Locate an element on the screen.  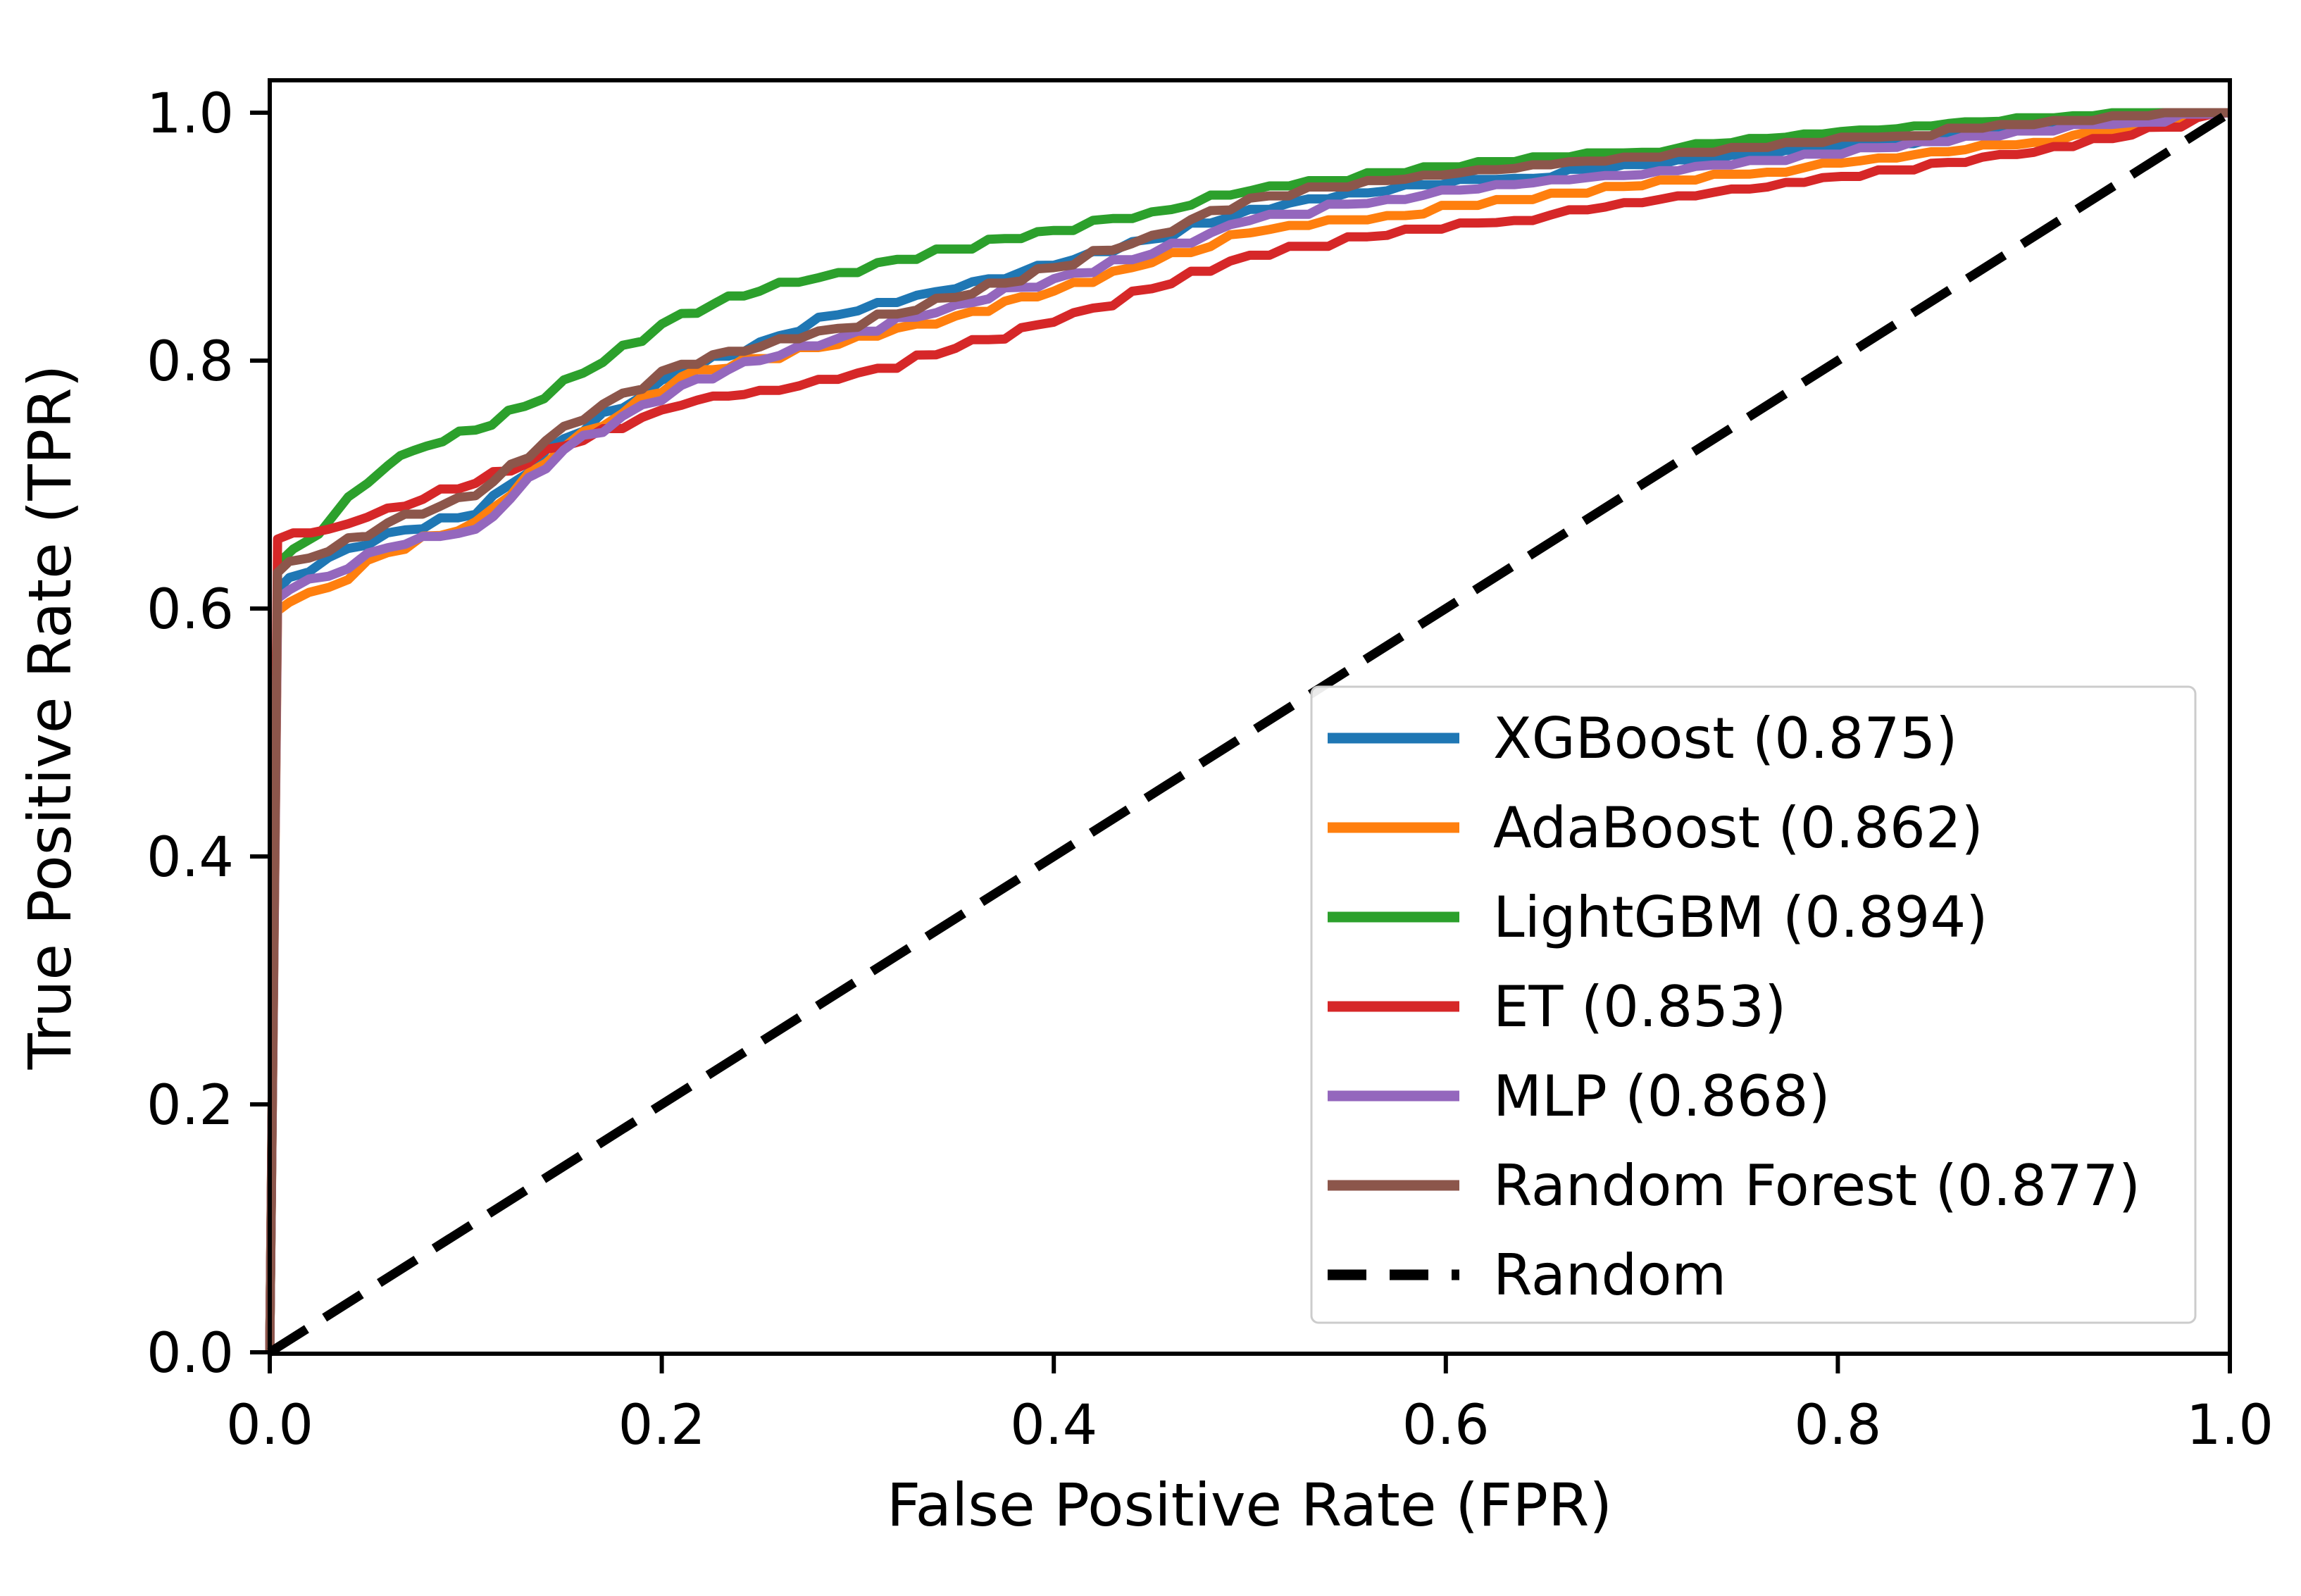
legend-item-xgboost: XGBoost (0.875) is located at coordinates (1643, 738).